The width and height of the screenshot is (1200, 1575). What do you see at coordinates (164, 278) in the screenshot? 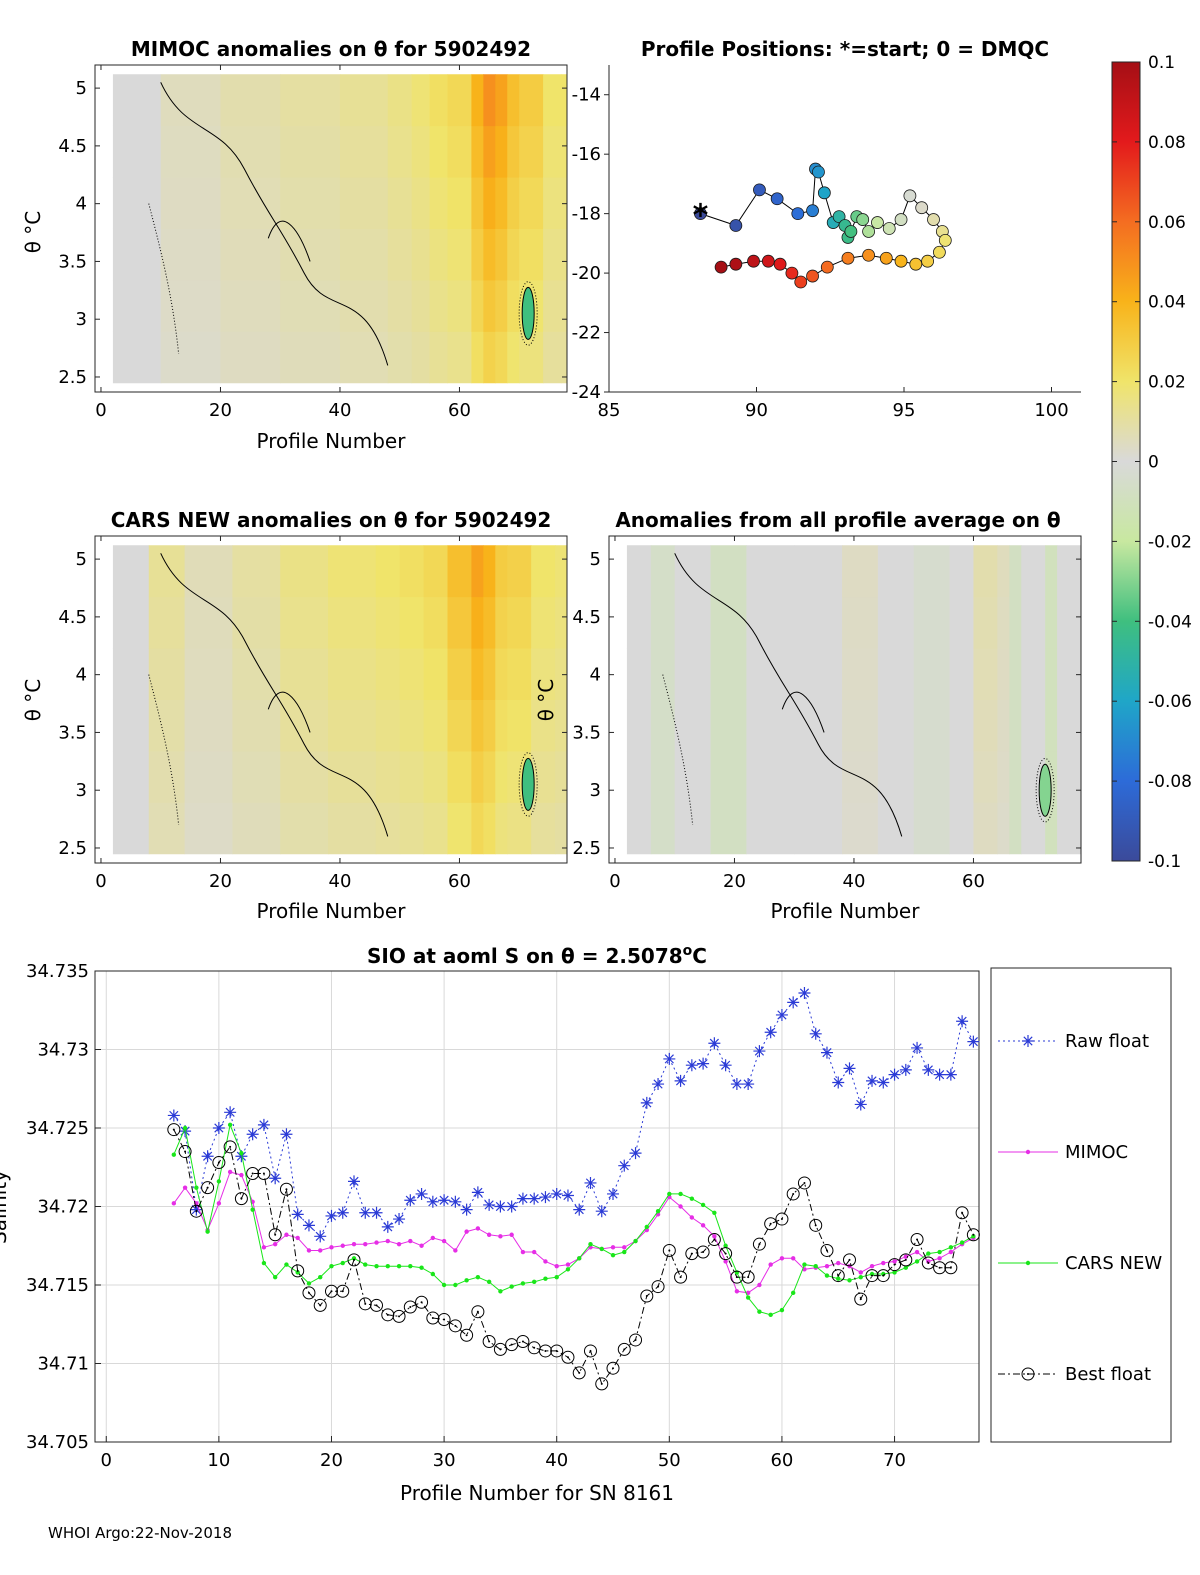
I see `contour-dotted` at bounding box center [164, 278].